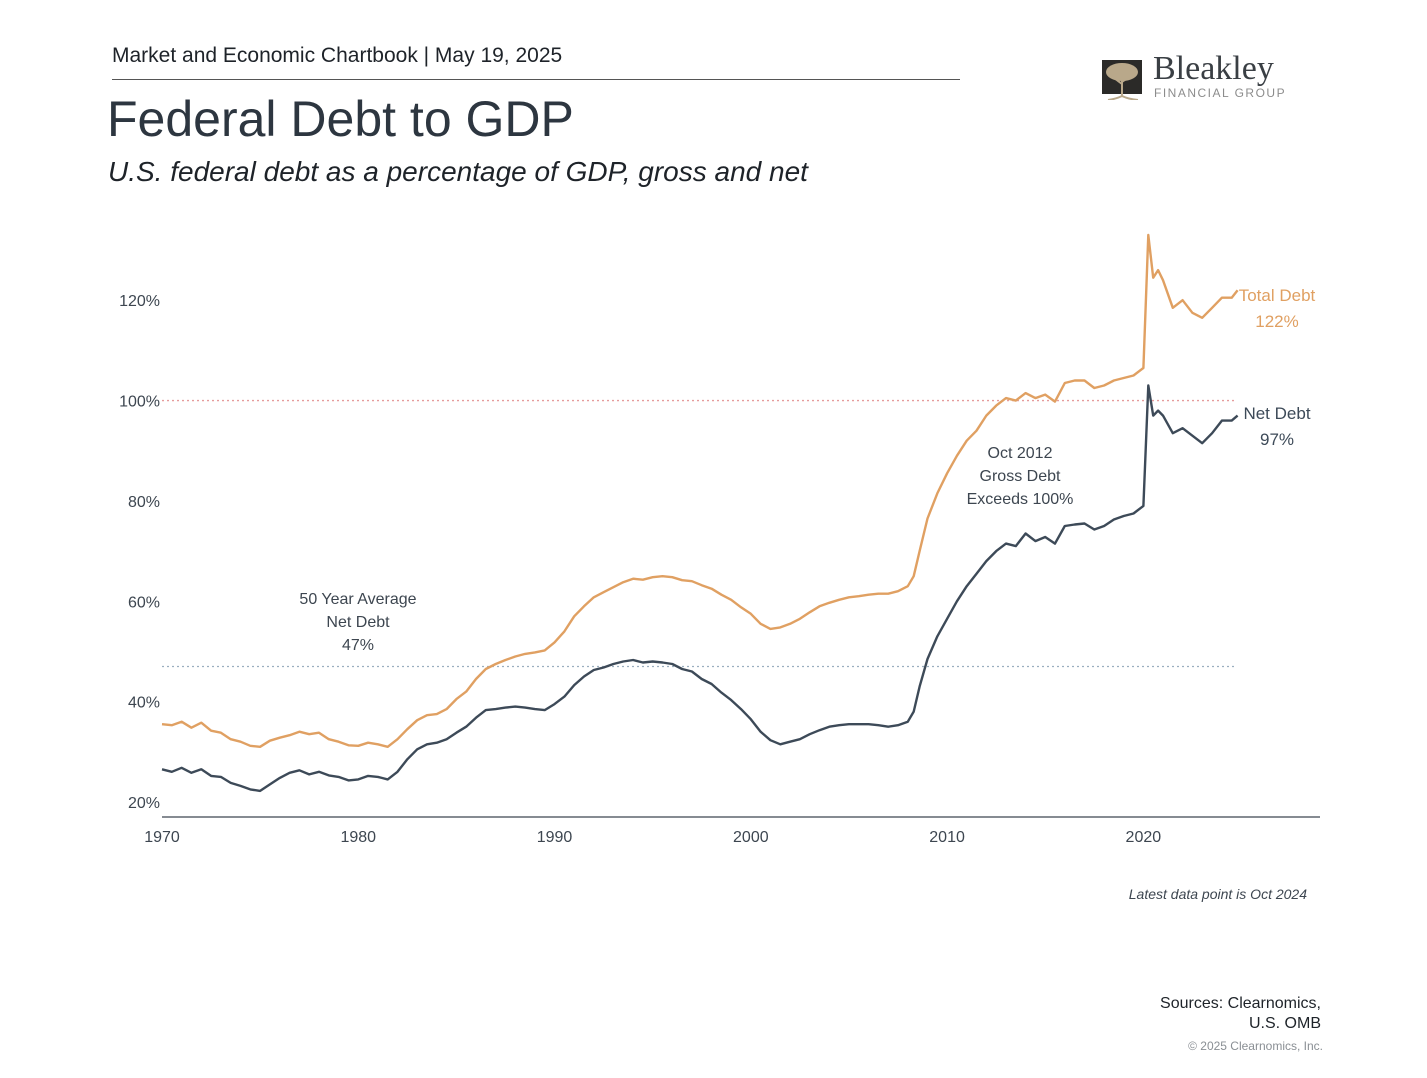 The width and height of the screenshot is (1427, 1078). I want to click on copyright: © 2025 Clearnomics, Inc., so click(1255, 1046).